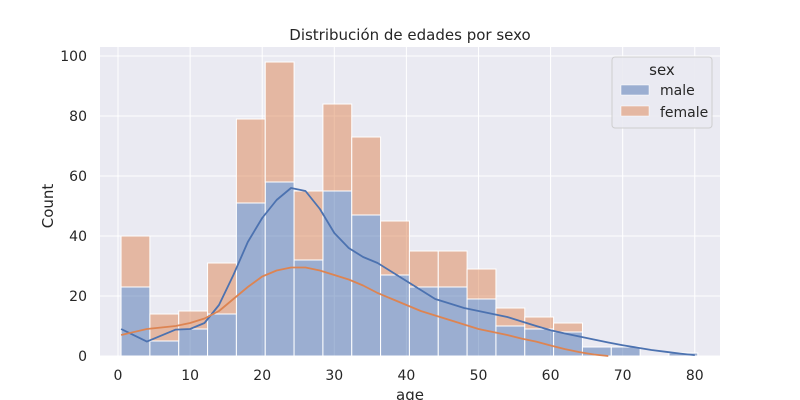 The width and height of the screenshot is (800, 400). What do you see at coordinates (635, 90) in the screenshot?
I see `legend-swatch-male` at bounding box center [635, 90].